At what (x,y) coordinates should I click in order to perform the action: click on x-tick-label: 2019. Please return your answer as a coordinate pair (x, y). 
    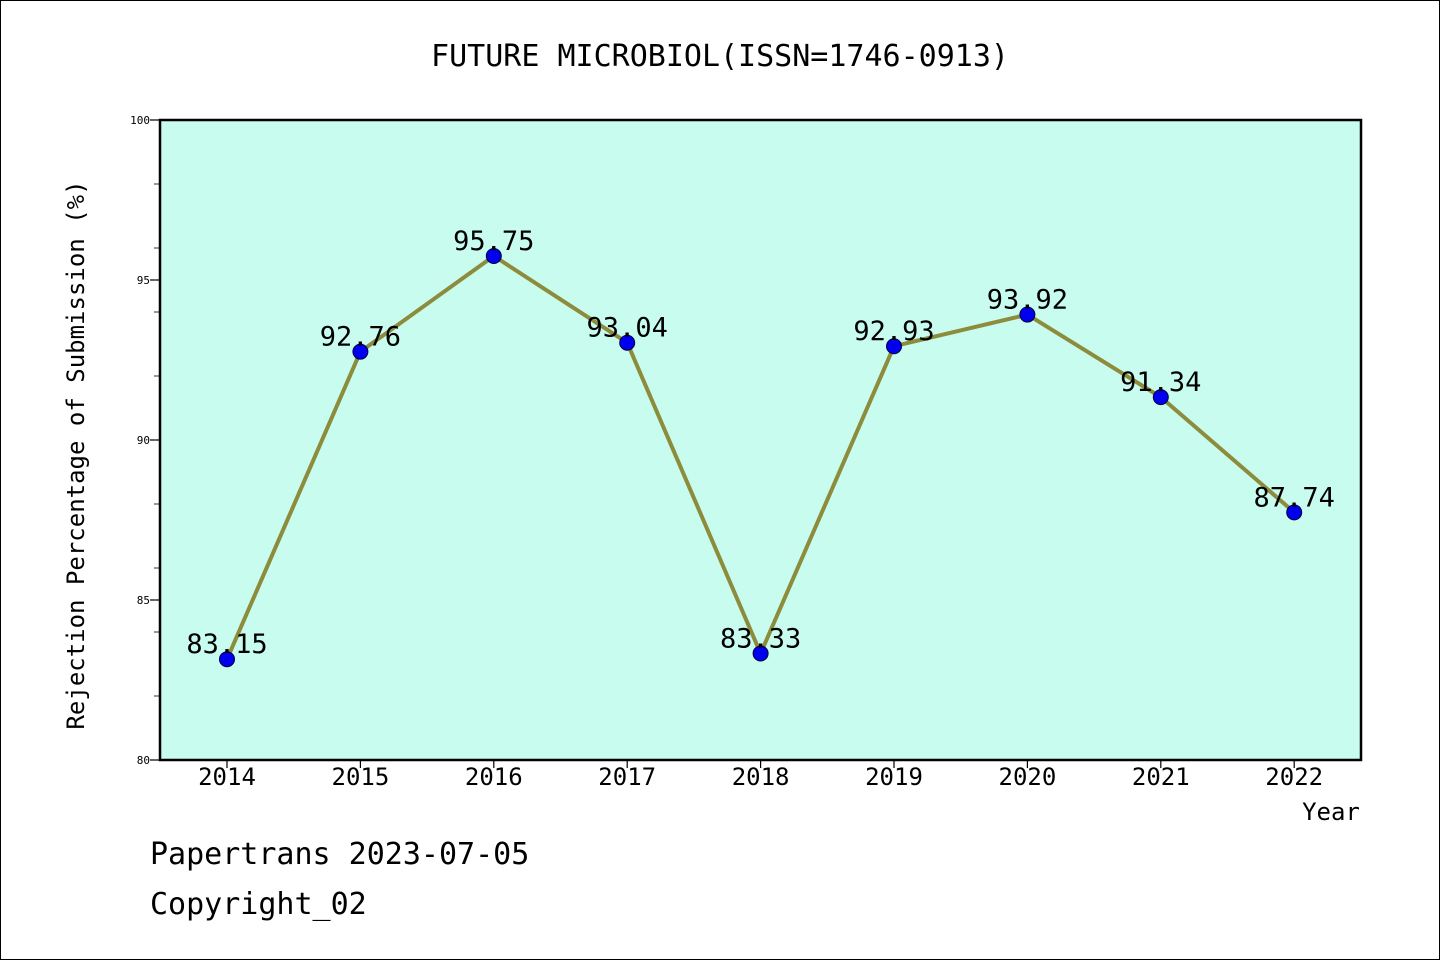
    Looking at the image, I should click on (894, 777).